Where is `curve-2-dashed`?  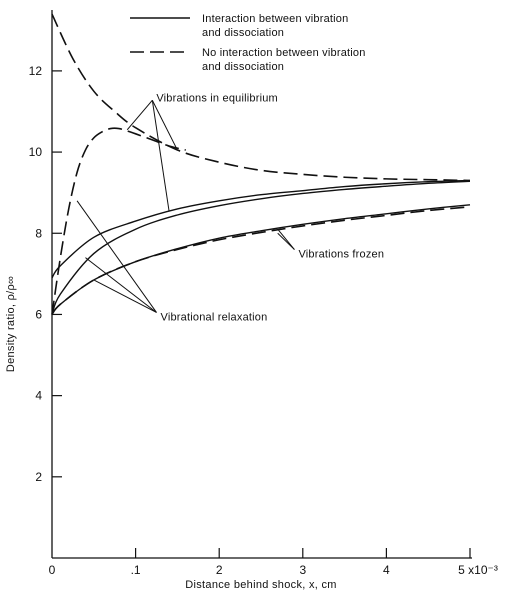 curve-2-dashed is located at coordinates (118, 221).